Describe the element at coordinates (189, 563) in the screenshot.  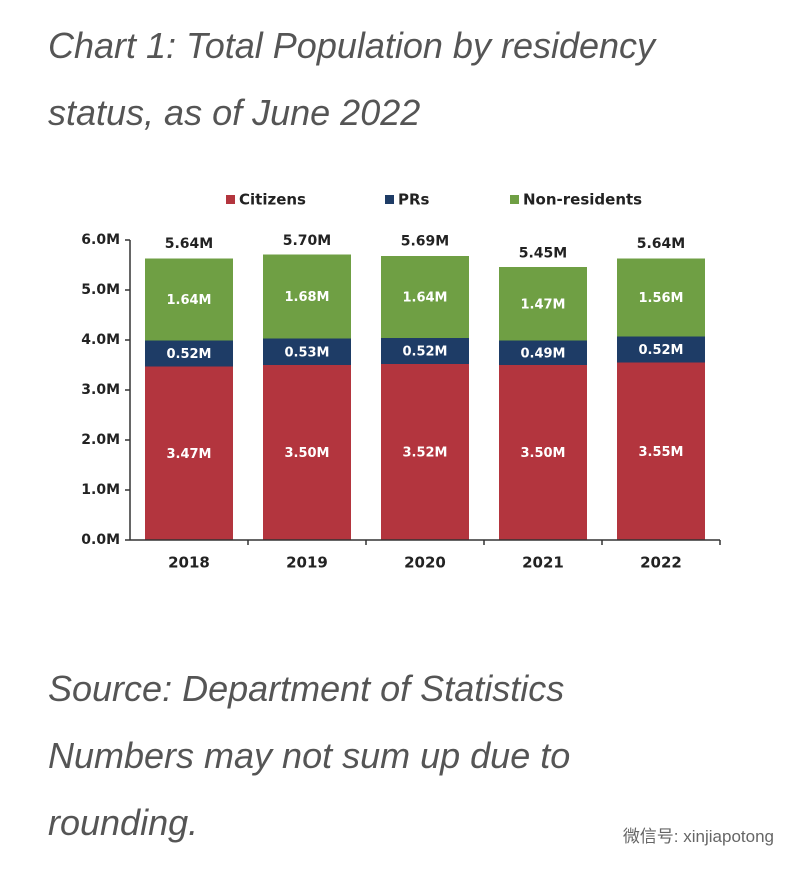
I see `x-tick-label: 2018` at that location.